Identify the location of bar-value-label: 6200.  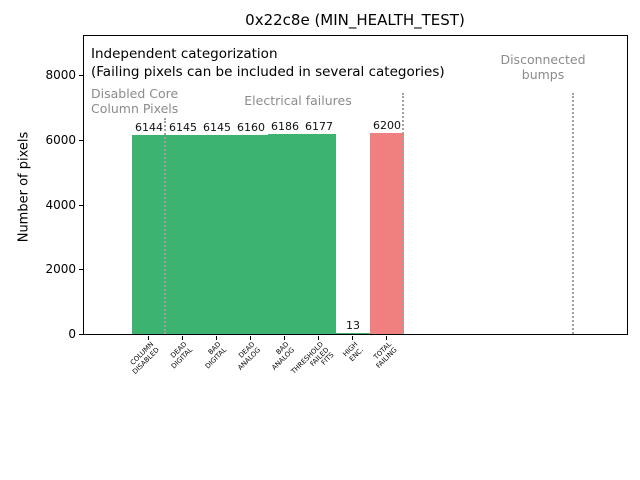
(387, 126).